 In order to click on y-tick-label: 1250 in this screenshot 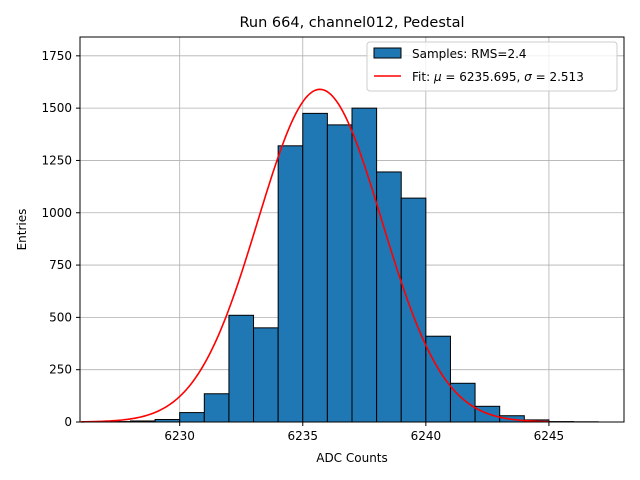, I will do `click(56, 160)`.